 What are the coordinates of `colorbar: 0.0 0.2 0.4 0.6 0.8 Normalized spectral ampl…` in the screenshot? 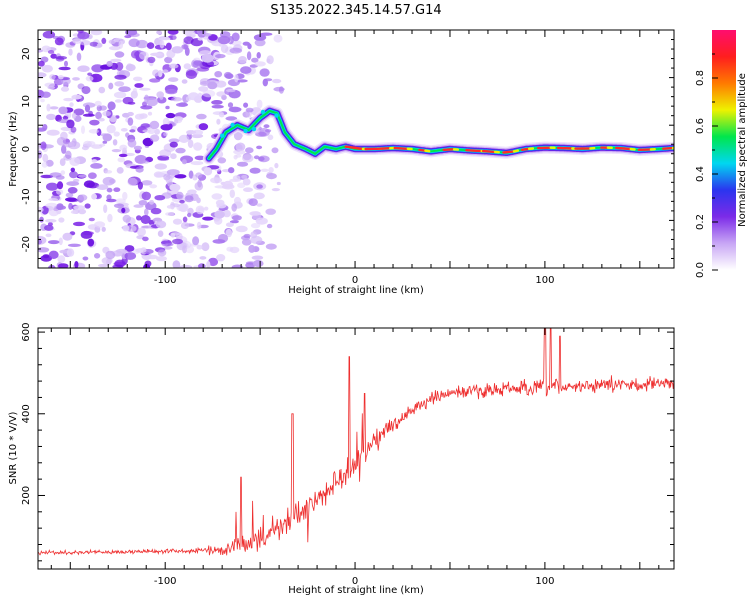 It's located at (721, 154).